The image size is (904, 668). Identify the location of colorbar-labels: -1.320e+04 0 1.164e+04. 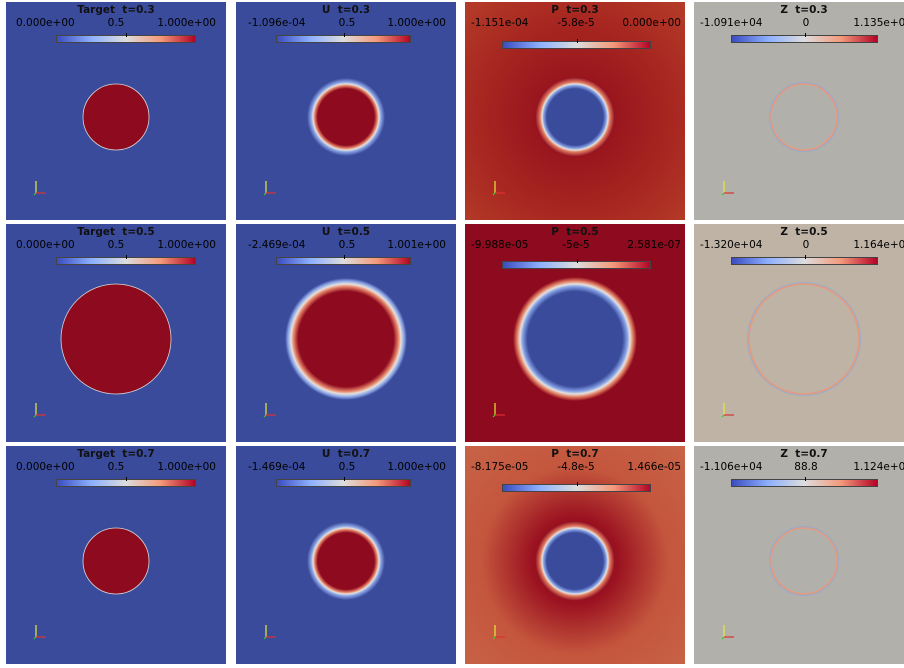
(802, 246).